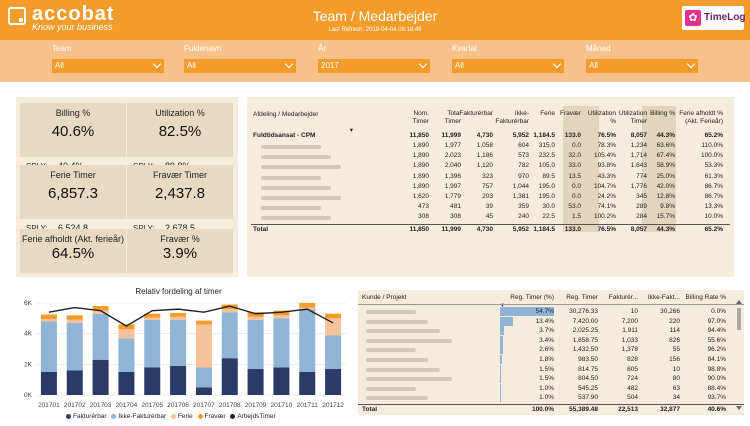  Describe the element at coordinates (572, 135) in the screenshot. I see `group-cell: 133.0` at that location.